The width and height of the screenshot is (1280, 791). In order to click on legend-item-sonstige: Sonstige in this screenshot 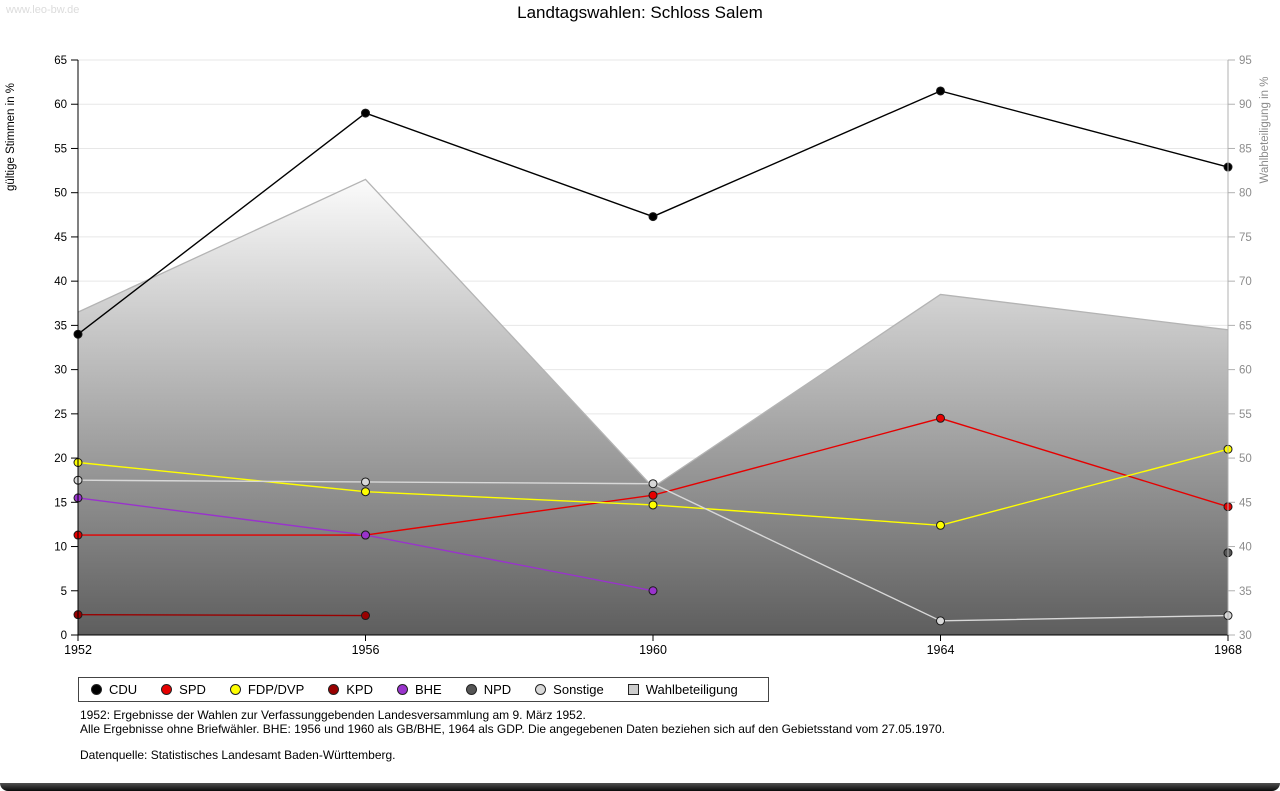, I will do `click(569, 689)`.